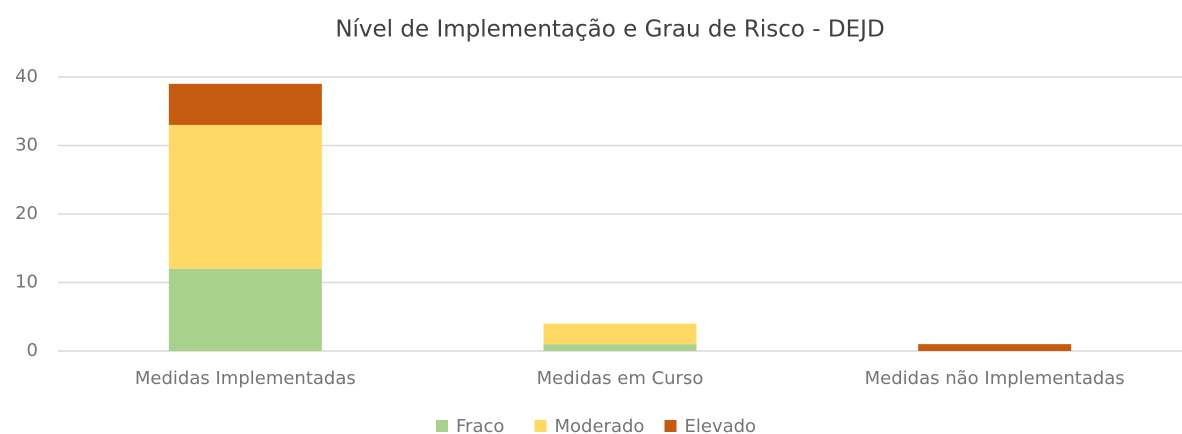 The height and width of the screenshot is (434, 1182). I want to click on y-tick-label: 10, so click(26, 282).